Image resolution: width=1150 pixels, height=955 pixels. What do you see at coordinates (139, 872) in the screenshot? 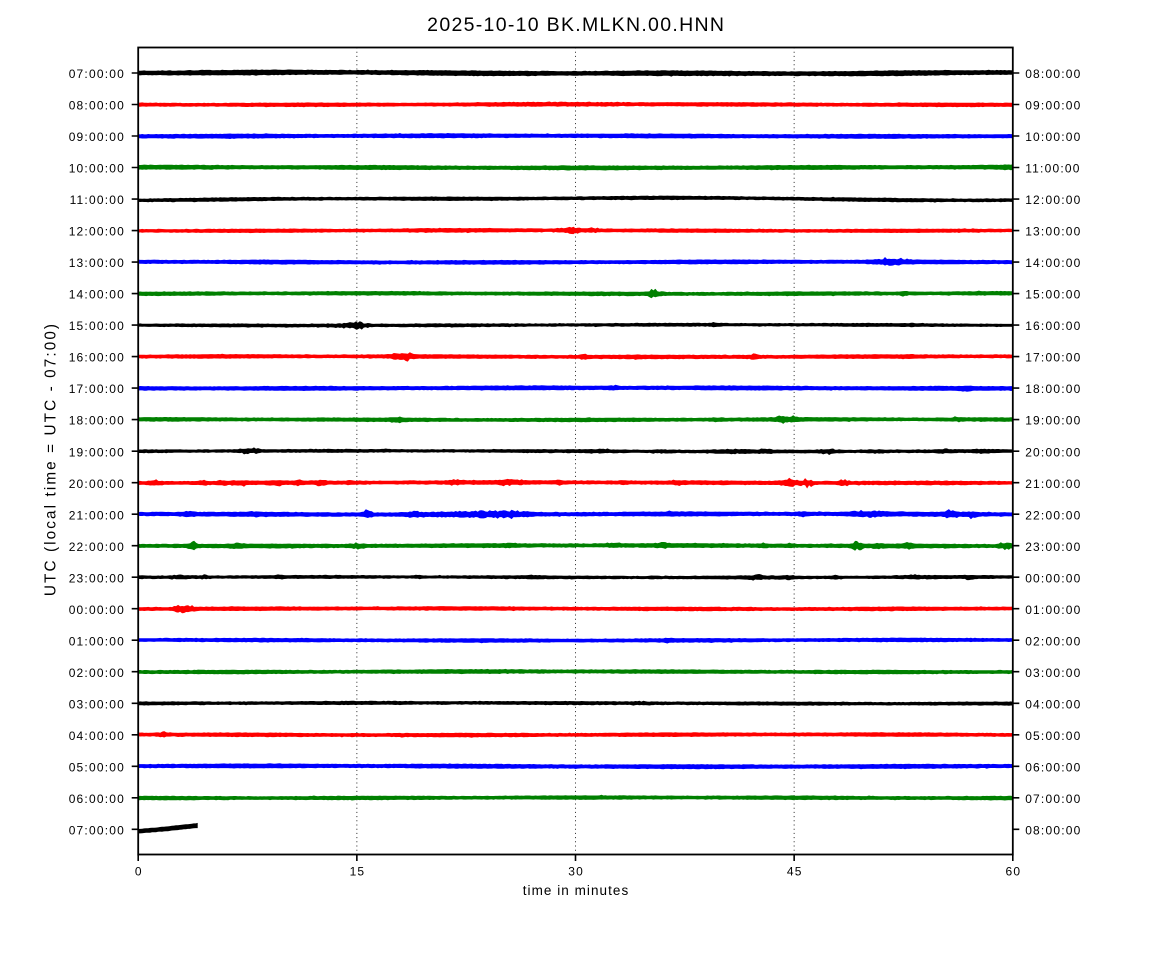
I see `svg-text: 0` at bounding box center [139, 872].